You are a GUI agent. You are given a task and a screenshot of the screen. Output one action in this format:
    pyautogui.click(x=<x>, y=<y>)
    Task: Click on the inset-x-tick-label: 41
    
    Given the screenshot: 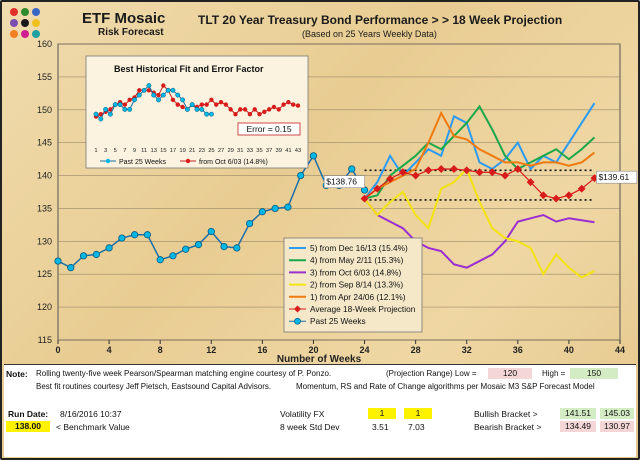 What is the action you would take?
    pyautogui.click(x=288, y=151)
    